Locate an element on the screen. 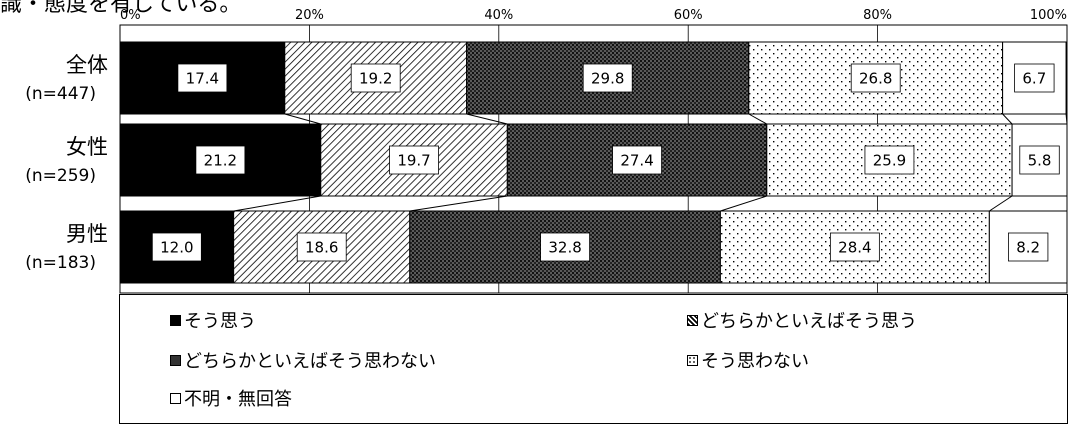 Image resolution: width=1089 pixels, height=424 pixels. x-tick-label: 40% is located at coordinates (498, 15).